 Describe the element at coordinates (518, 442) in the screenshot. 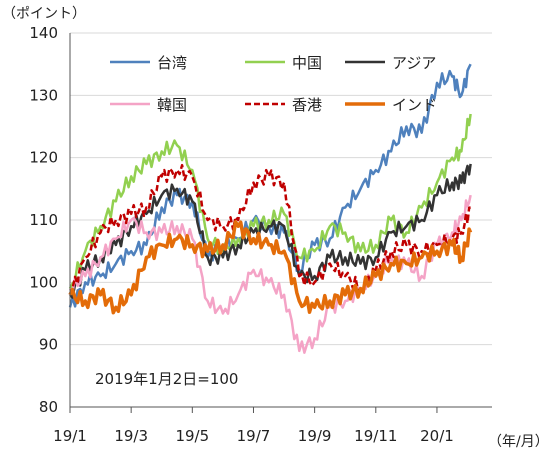

I see `x-axis-unit-label: （年/月）` at that location.